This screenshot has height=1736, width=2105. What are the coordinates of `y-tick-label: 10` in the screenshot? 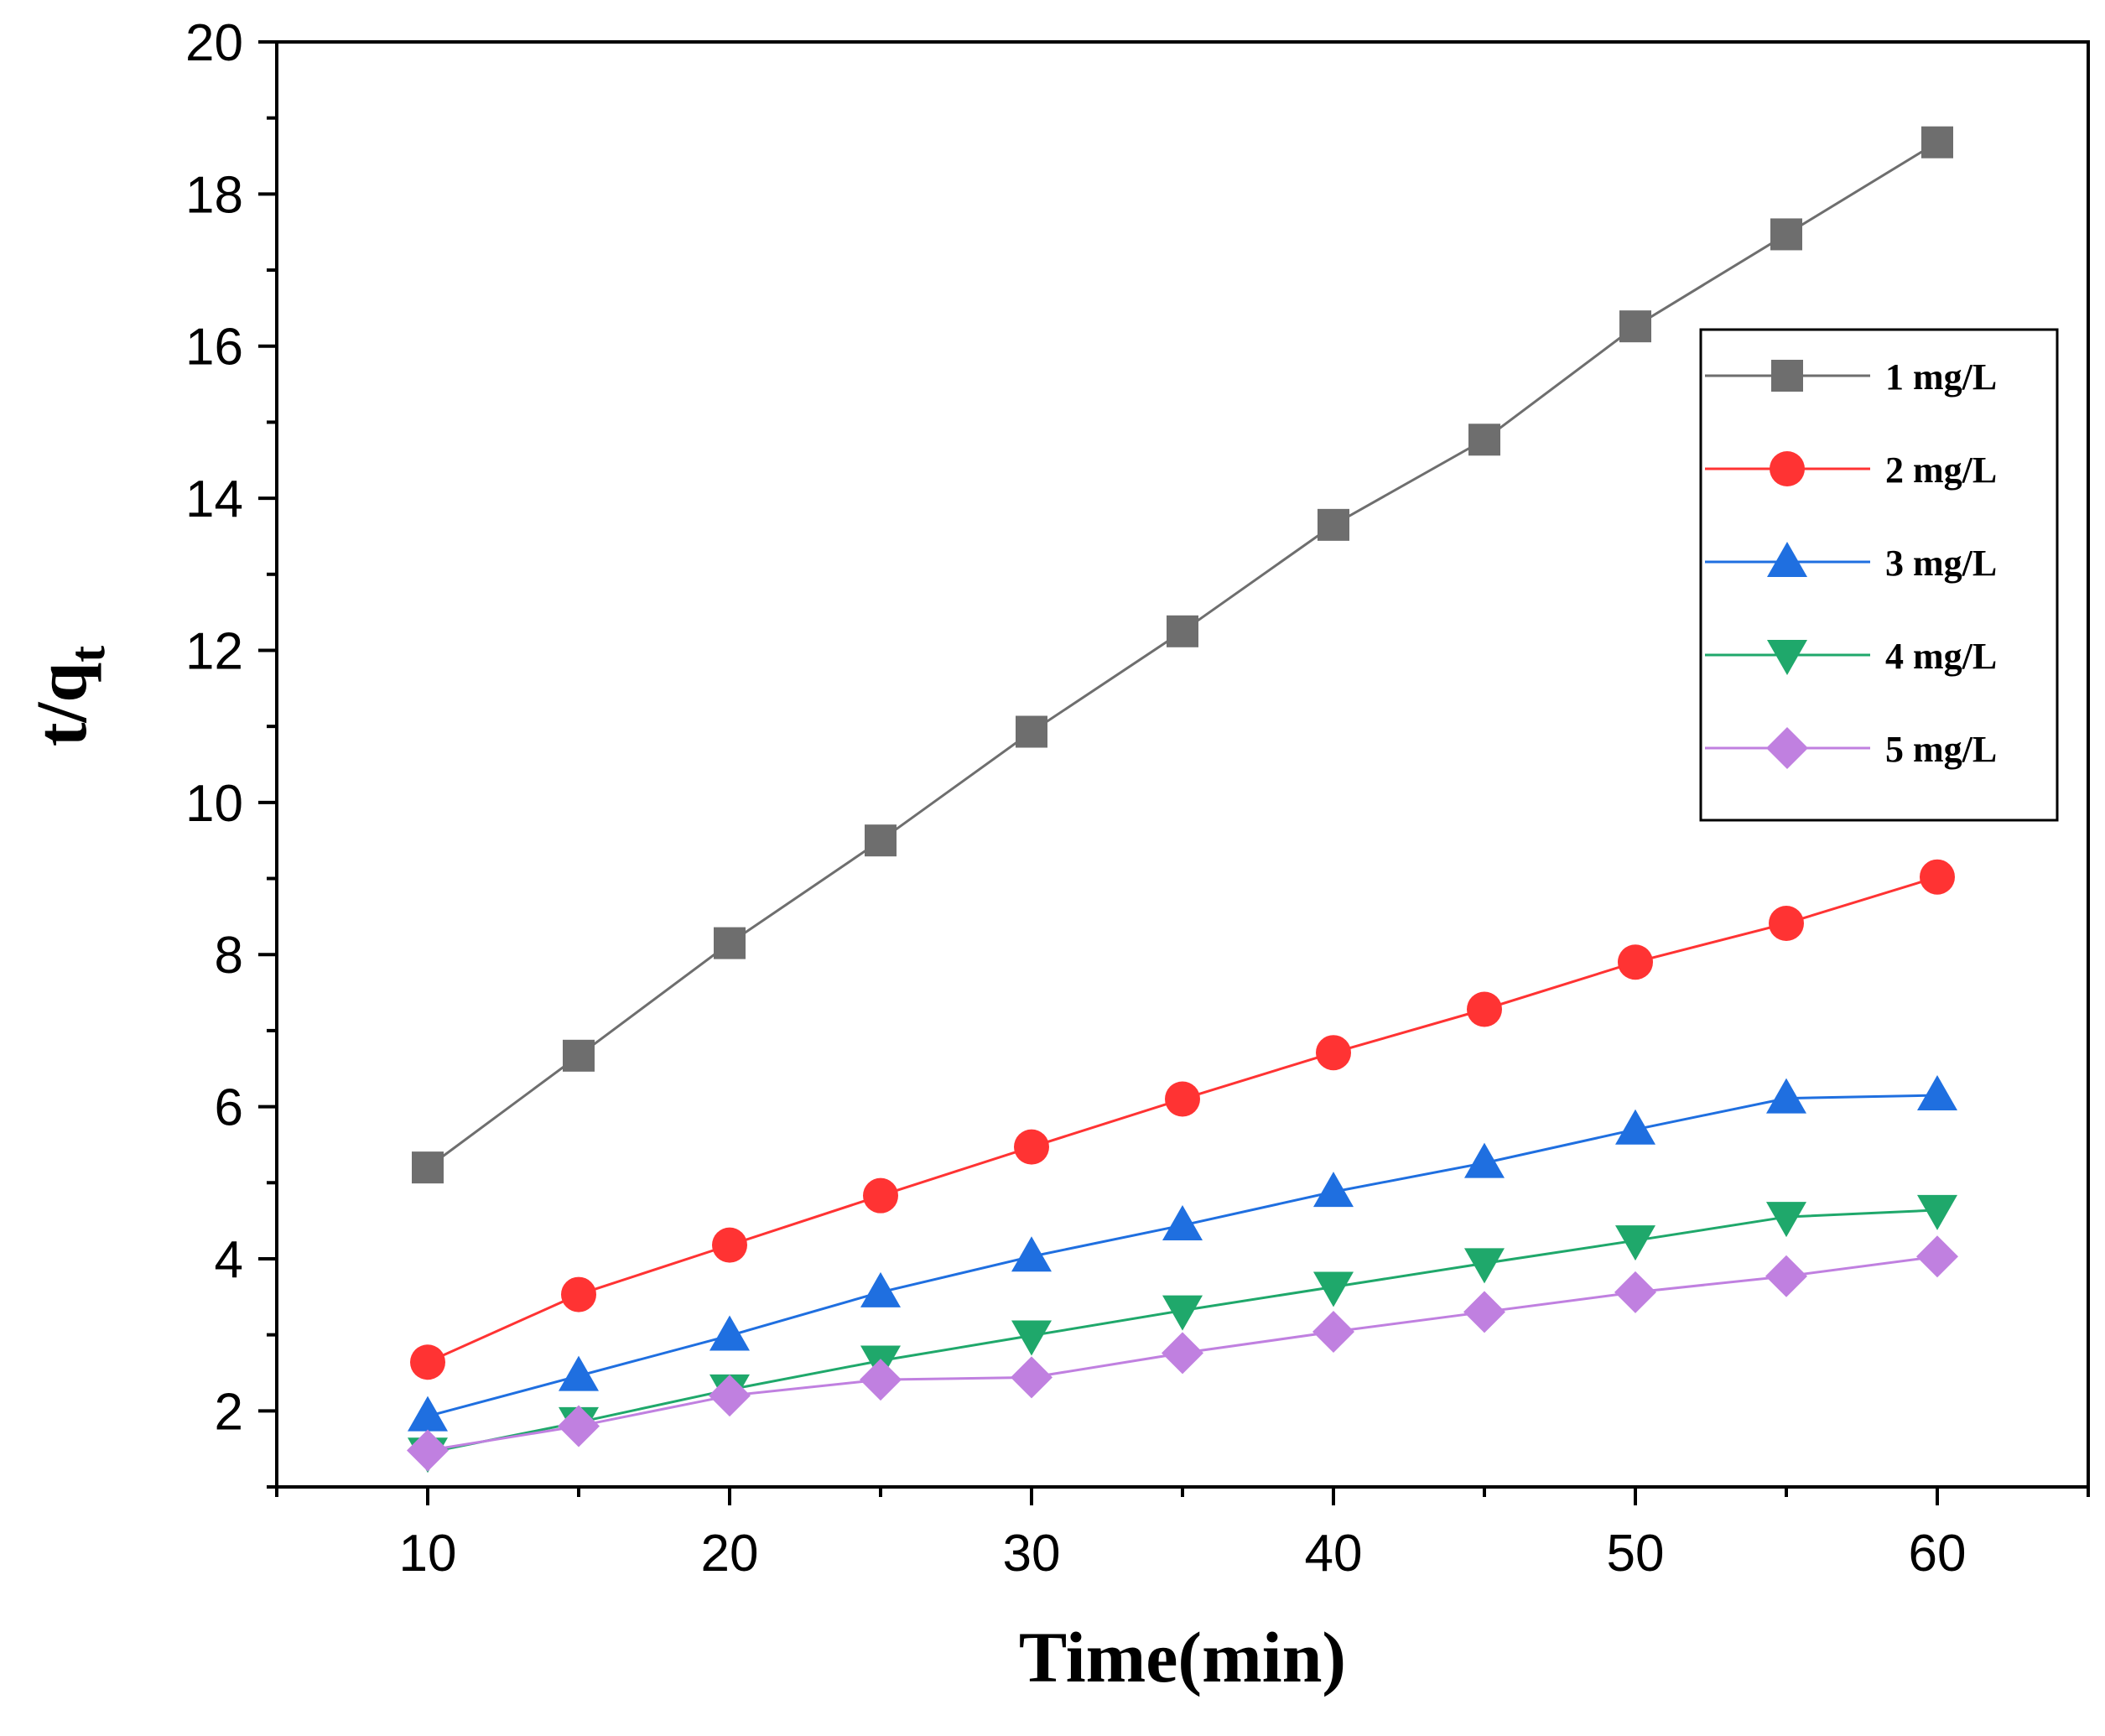 It's located at (214, 804).